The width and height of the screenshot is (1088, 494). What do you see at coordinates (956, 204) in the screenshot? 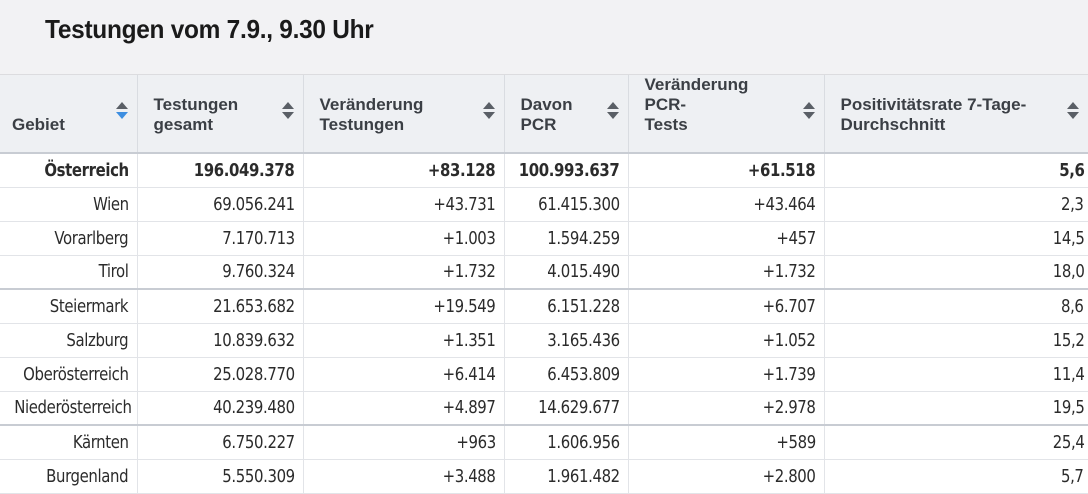
I see `positivity-rate-cell: 2,3` at bounding box center [956, 204].